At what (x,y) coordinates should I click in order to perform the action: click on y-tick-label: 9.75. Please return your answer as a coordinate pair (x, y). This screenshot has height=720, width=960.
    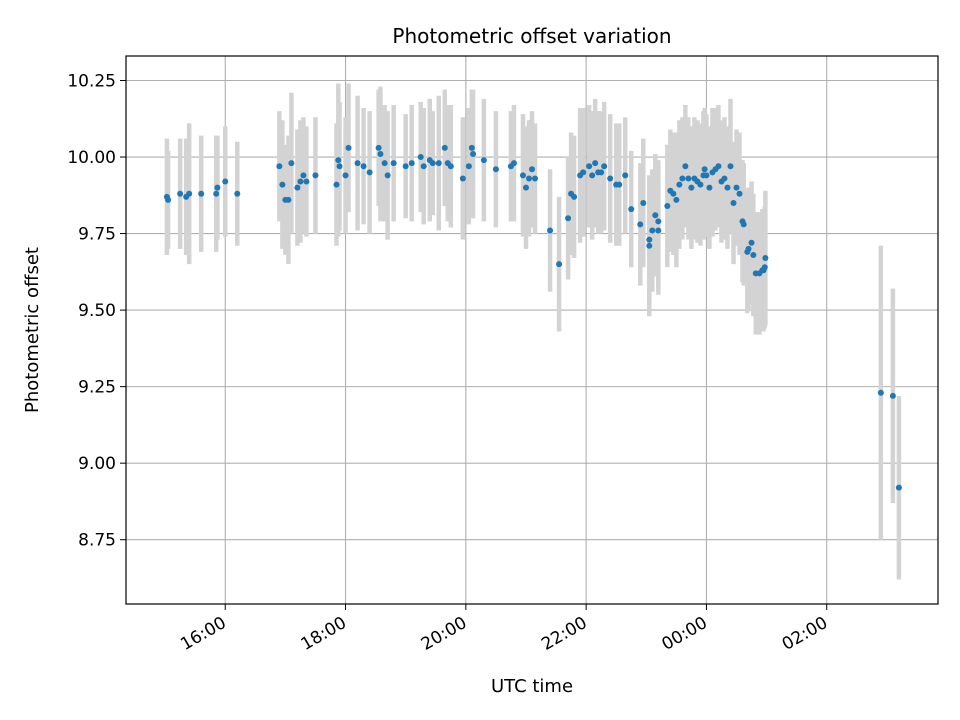
    Looking at the image, I should click on (97, 235).